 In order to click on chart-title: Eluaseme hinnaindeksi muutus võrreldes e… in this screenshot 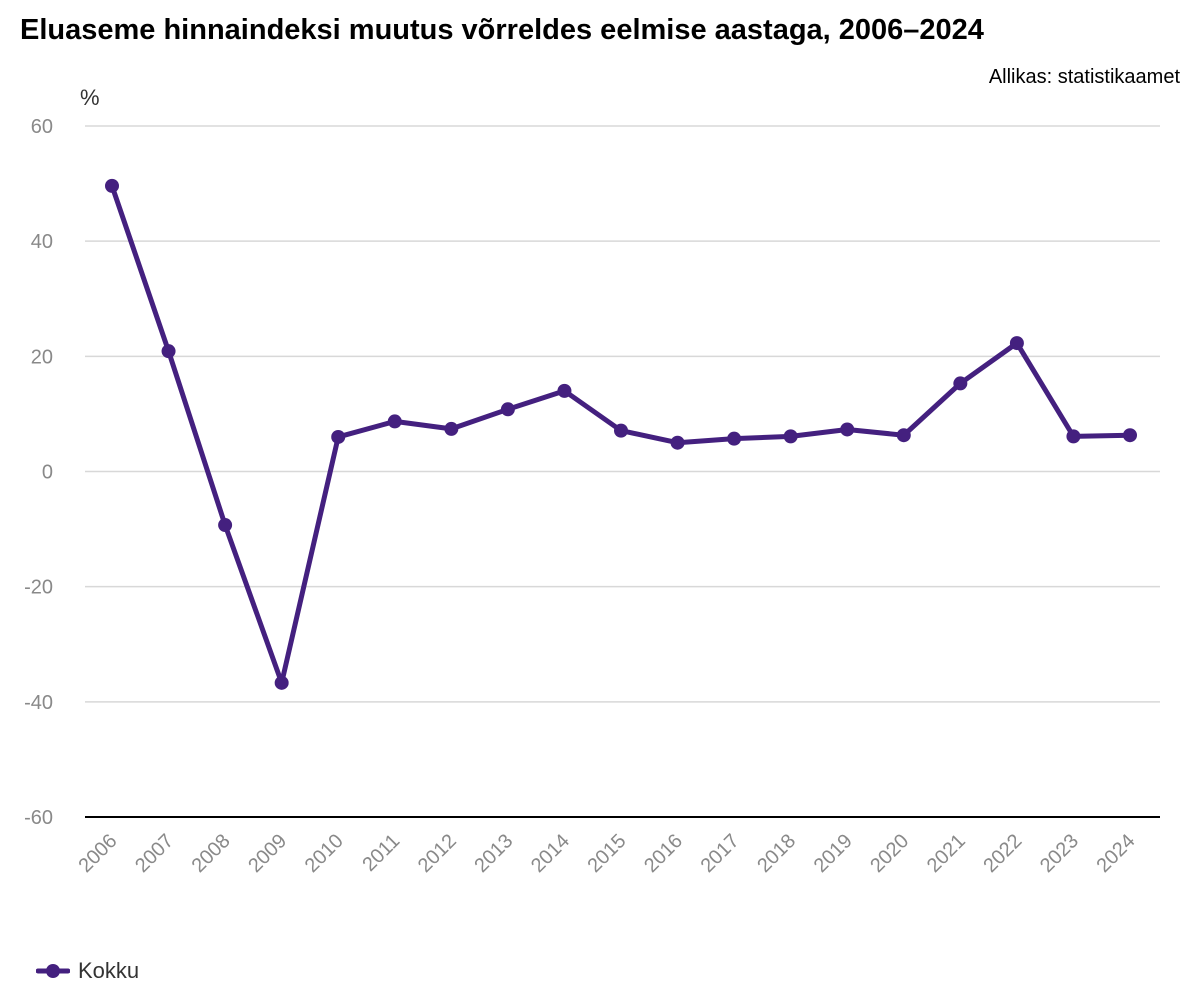, I will do `click(502, 30)`.